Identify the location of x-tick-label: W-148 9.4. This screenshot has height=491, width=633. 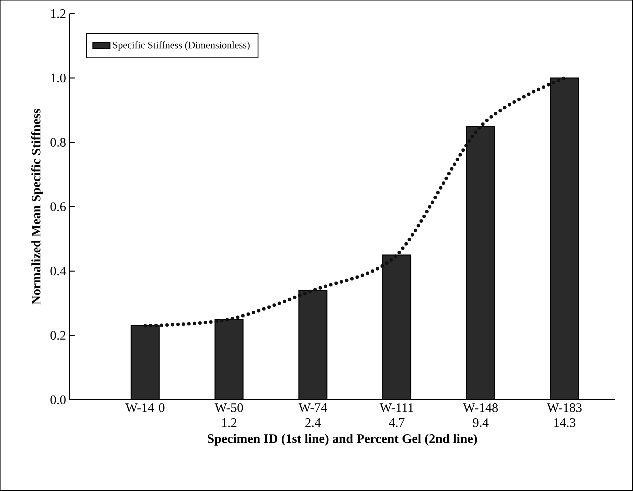
(480, 416).